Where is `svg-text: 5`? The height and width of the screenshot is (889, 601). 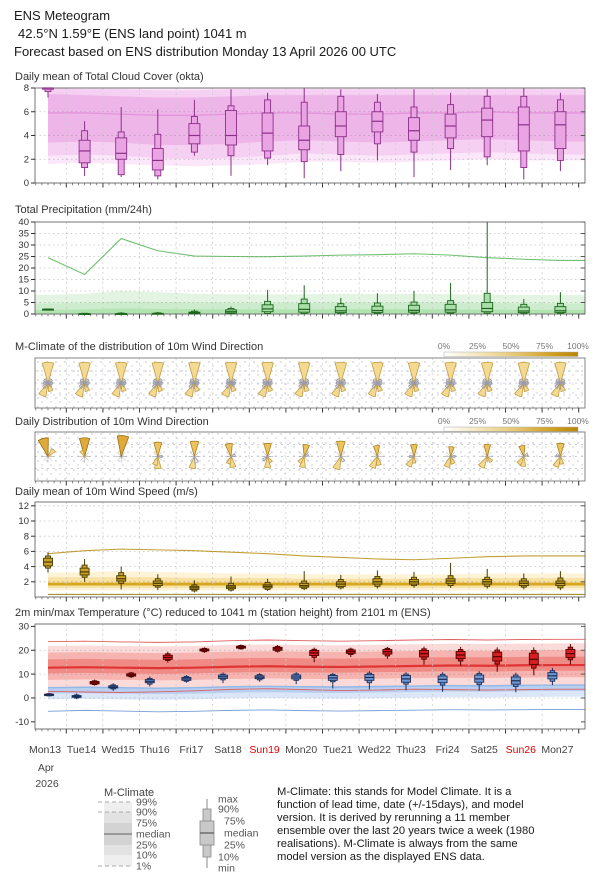
svg-text: 5 is located at coordinates (26, 303).